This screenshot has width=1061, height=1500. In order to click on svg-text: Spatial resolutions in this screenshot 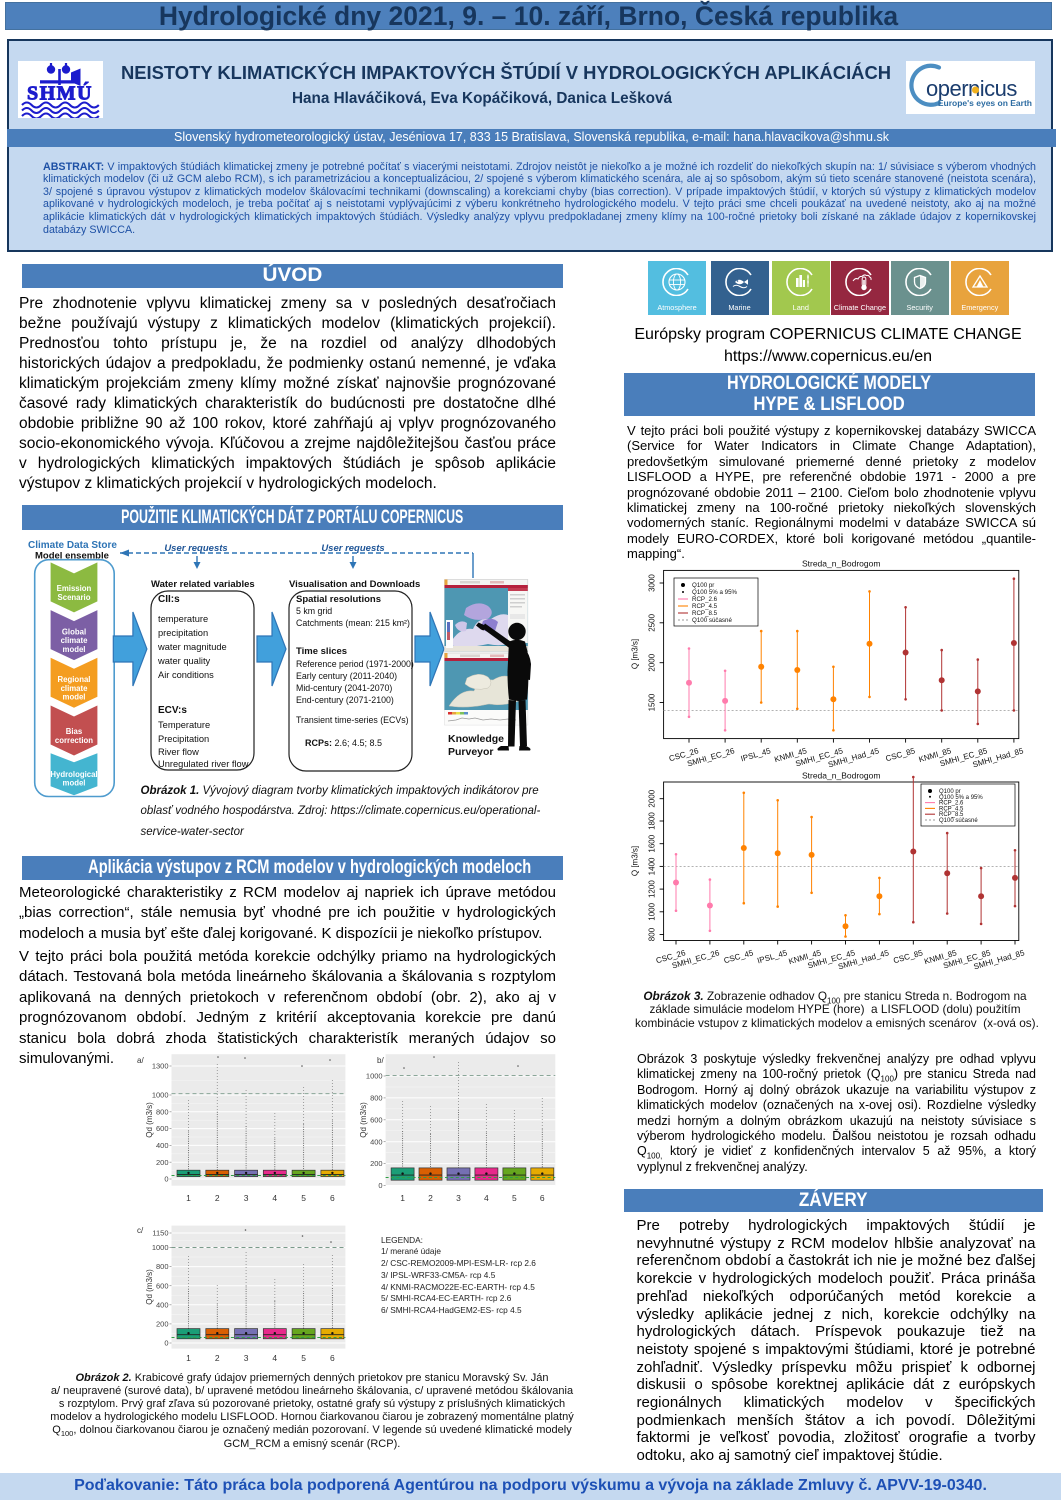, I will do `click(338, 599)`.